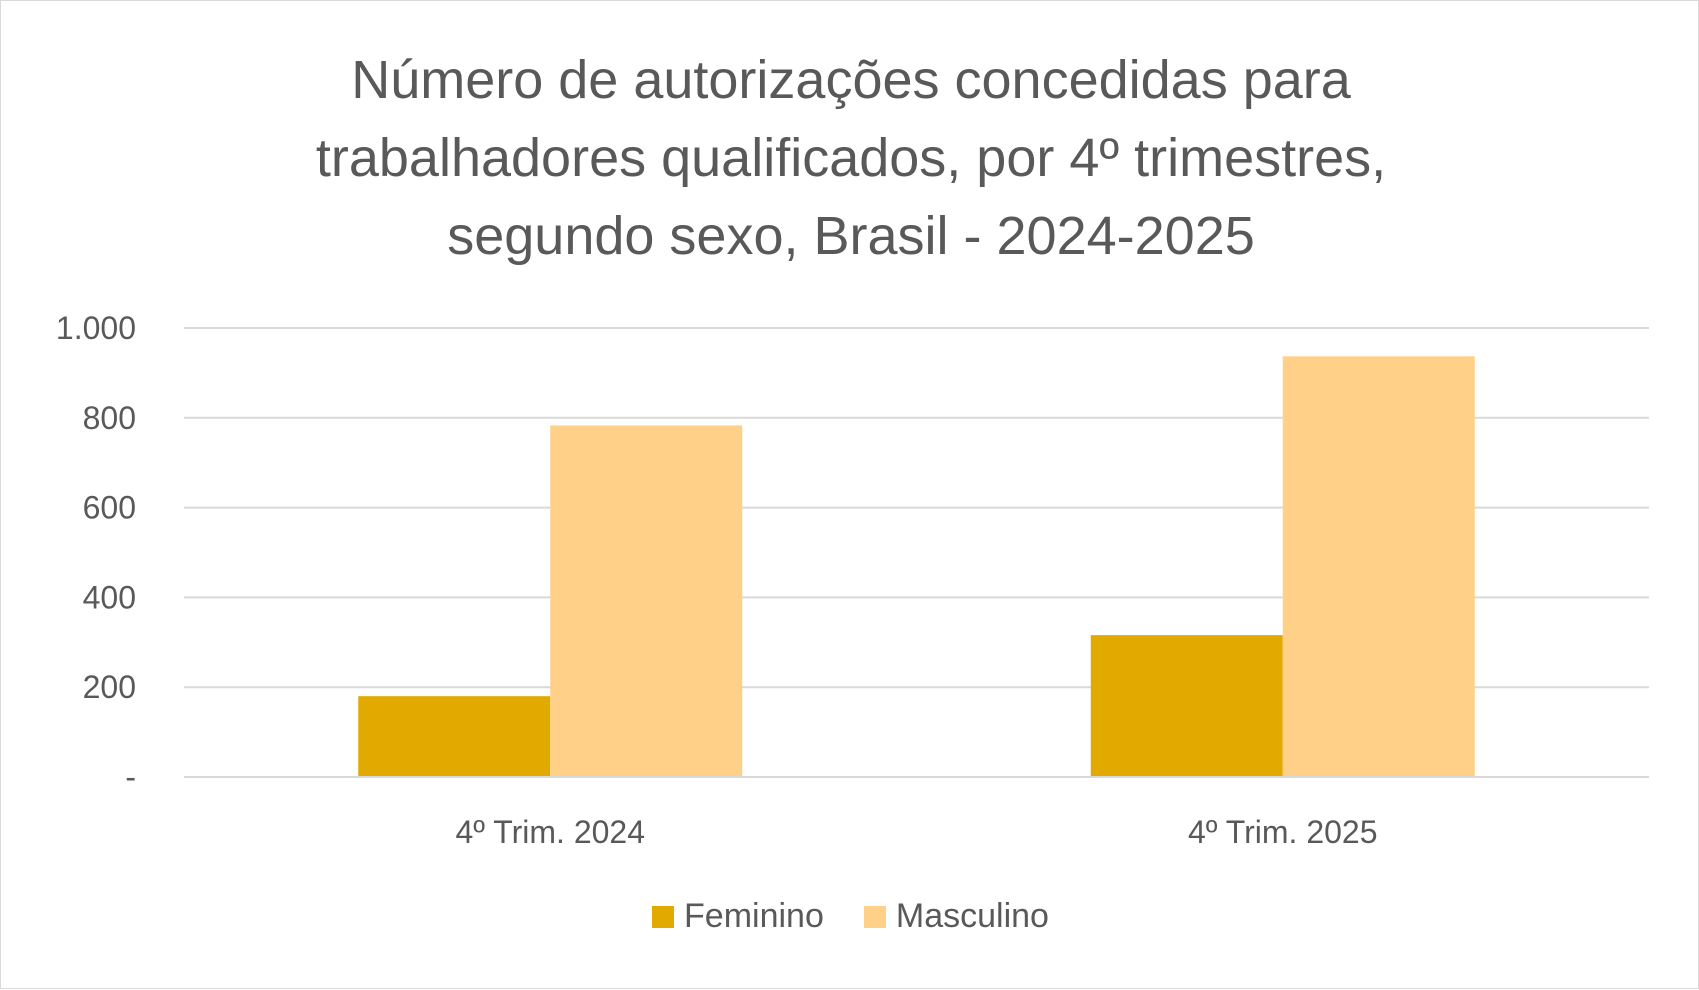 The image size is (1699, 990). What do you see at coordinates (109, 597) in the screenshot?
I see `y-tick-label: 400` at bounding box center [109, 597].